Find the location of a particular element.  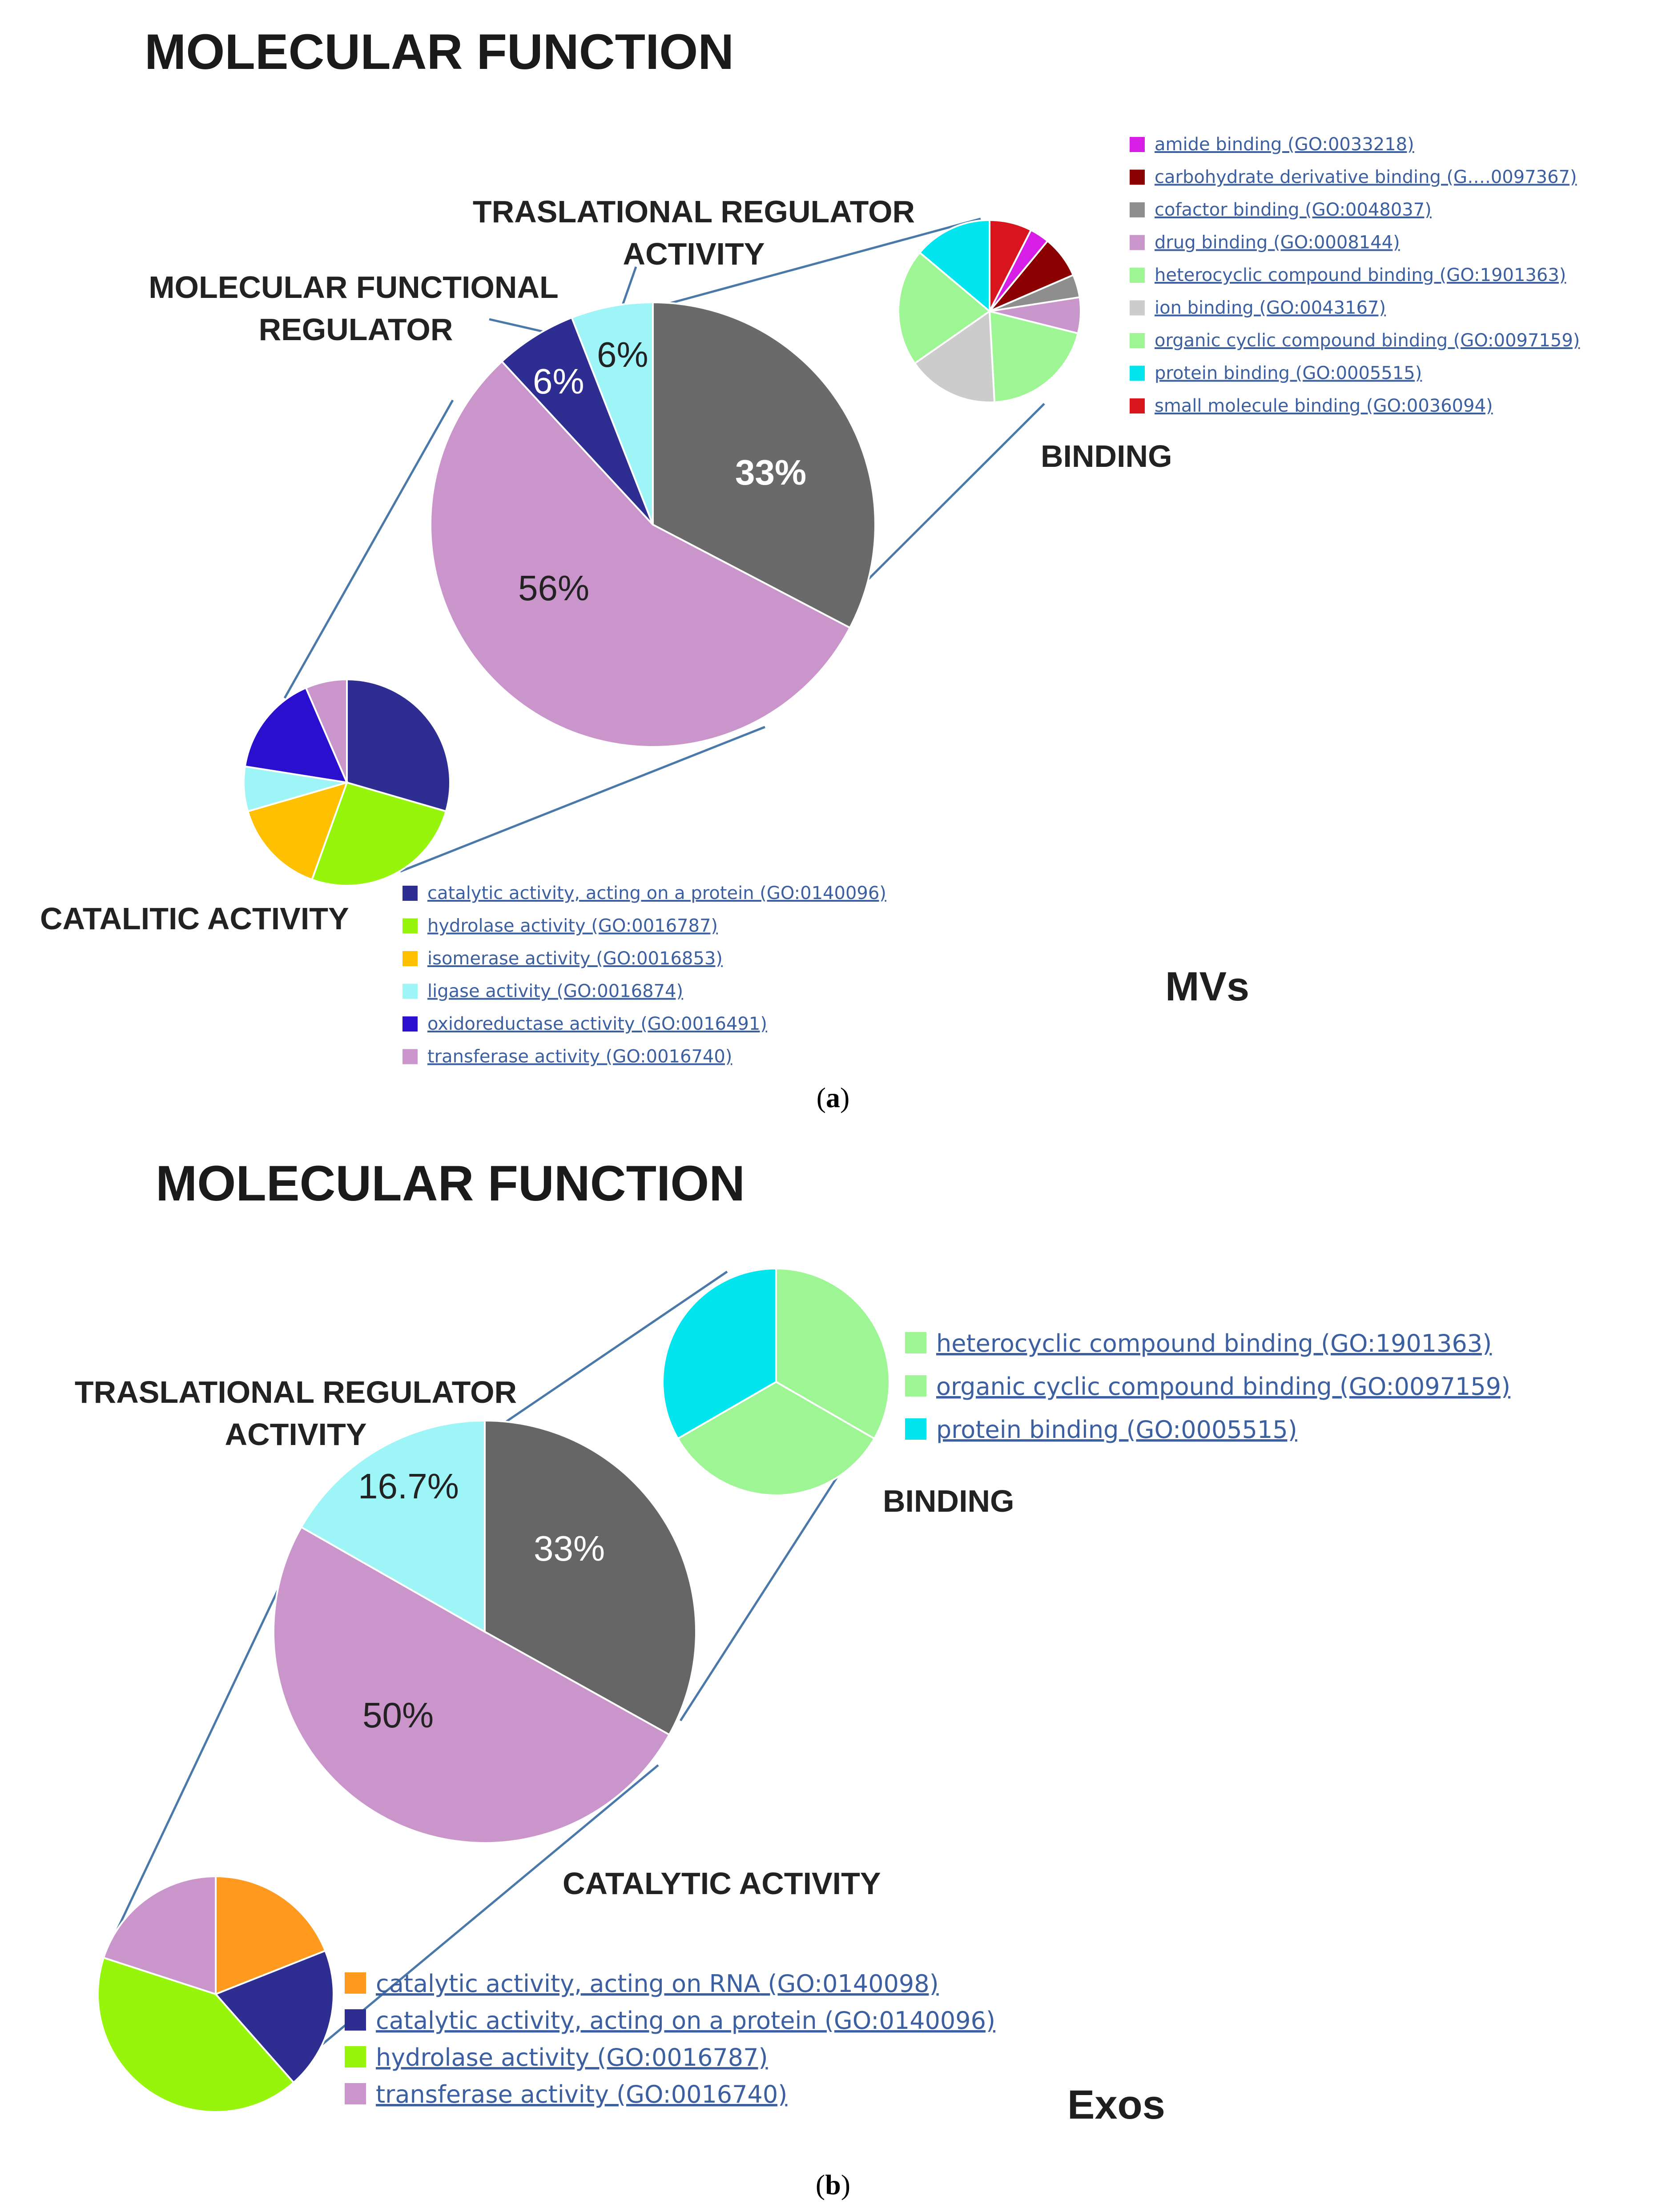

panel-b-subtitle: Exos is located at coordinates (1116, 2105).